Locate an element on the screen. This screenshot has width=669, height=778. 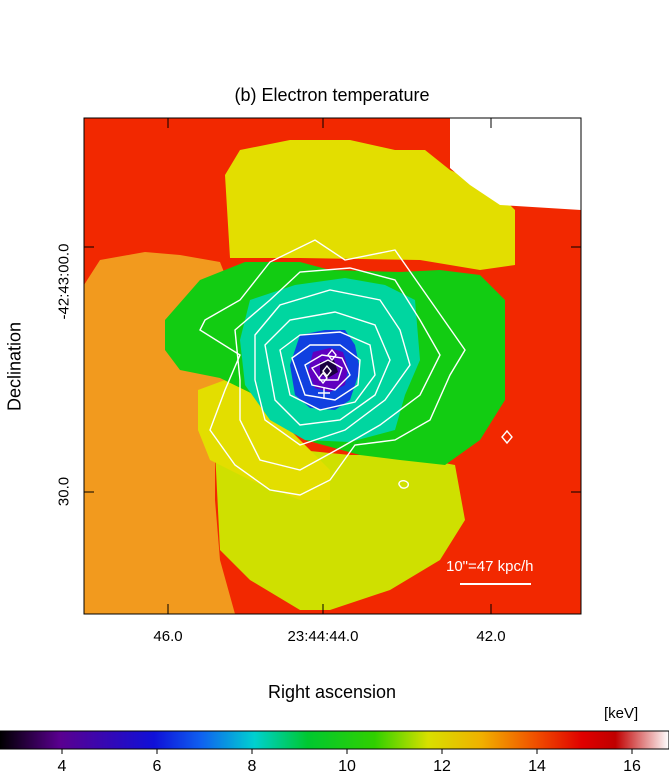
x-tick-label: 23:44:44.0 is located at coordinates (323, 636).